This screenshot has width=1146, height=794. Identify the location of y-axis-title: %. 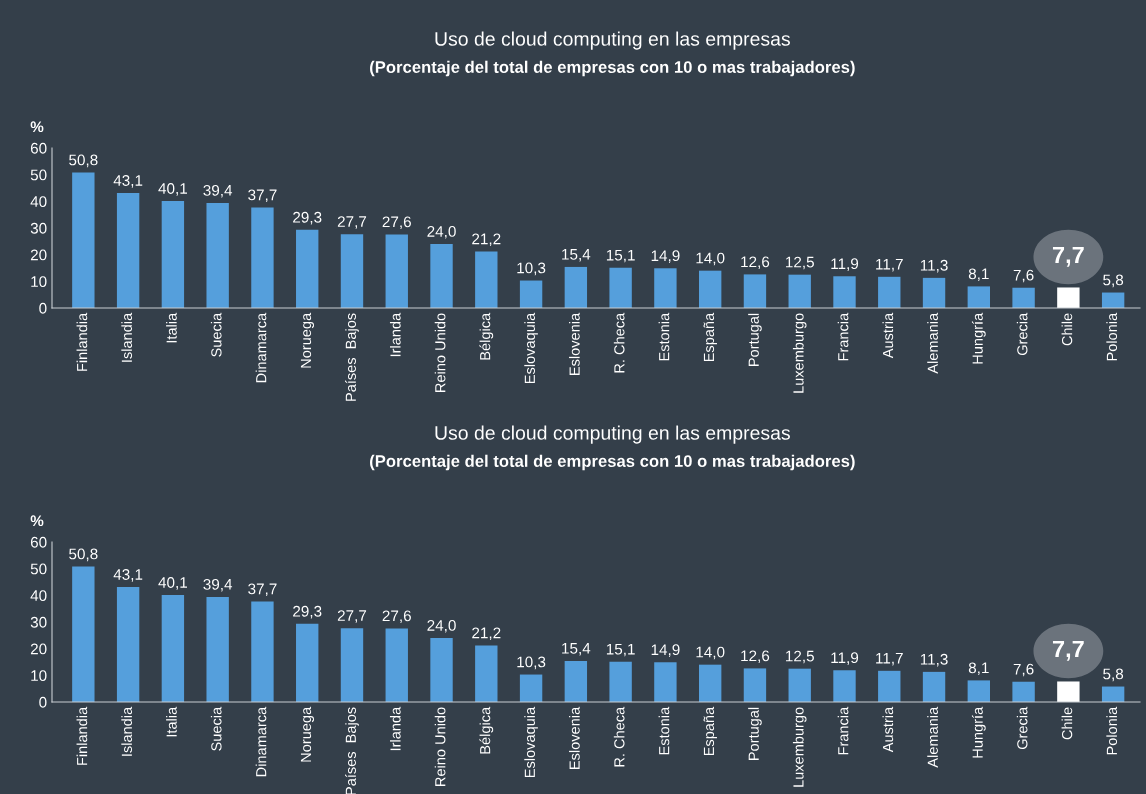
(37, 127).